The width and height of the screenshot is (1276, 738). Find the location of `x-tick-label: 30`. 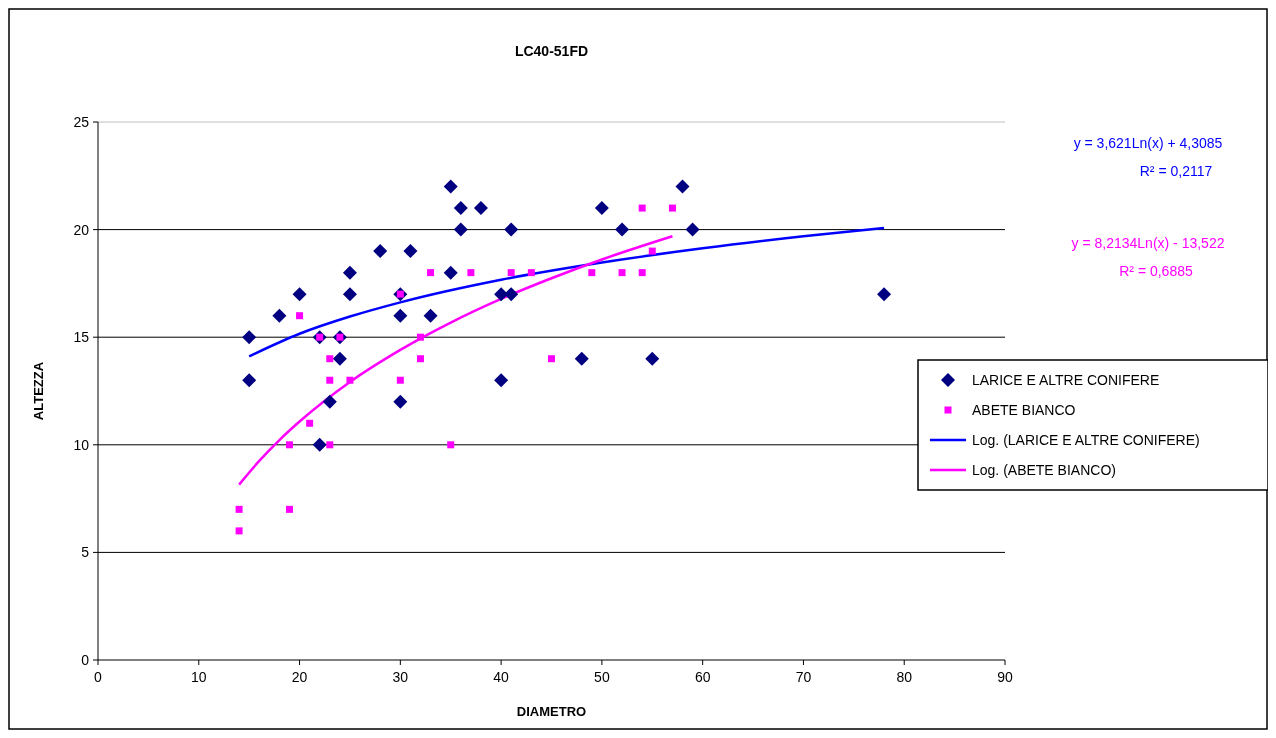

x-tick-label: 30 is located at coordinates (400, 677).